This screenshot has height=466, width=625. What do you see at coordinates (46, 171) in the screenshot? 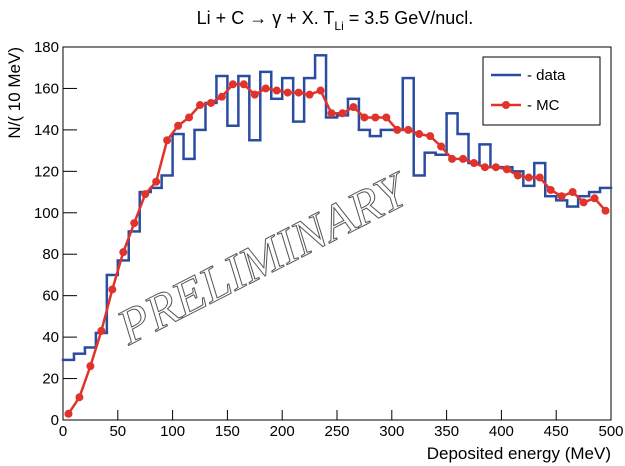
I see `y-tick-label: 120` at bounding box center [46, 171].